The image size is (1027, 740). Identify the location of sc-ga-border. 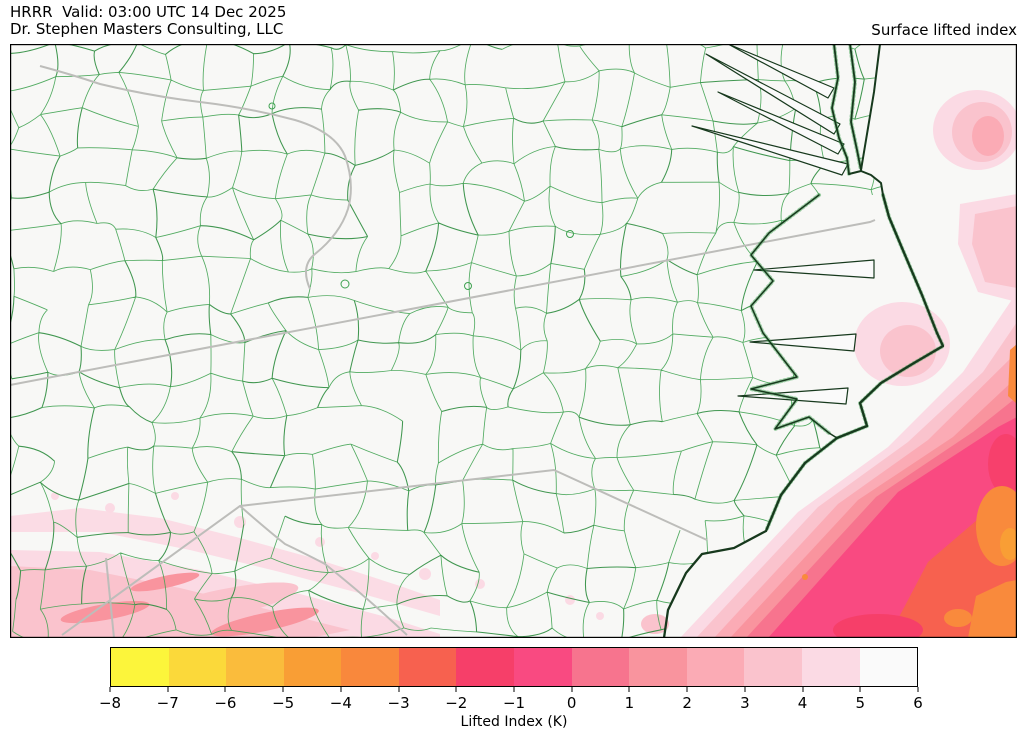
(323, 570).